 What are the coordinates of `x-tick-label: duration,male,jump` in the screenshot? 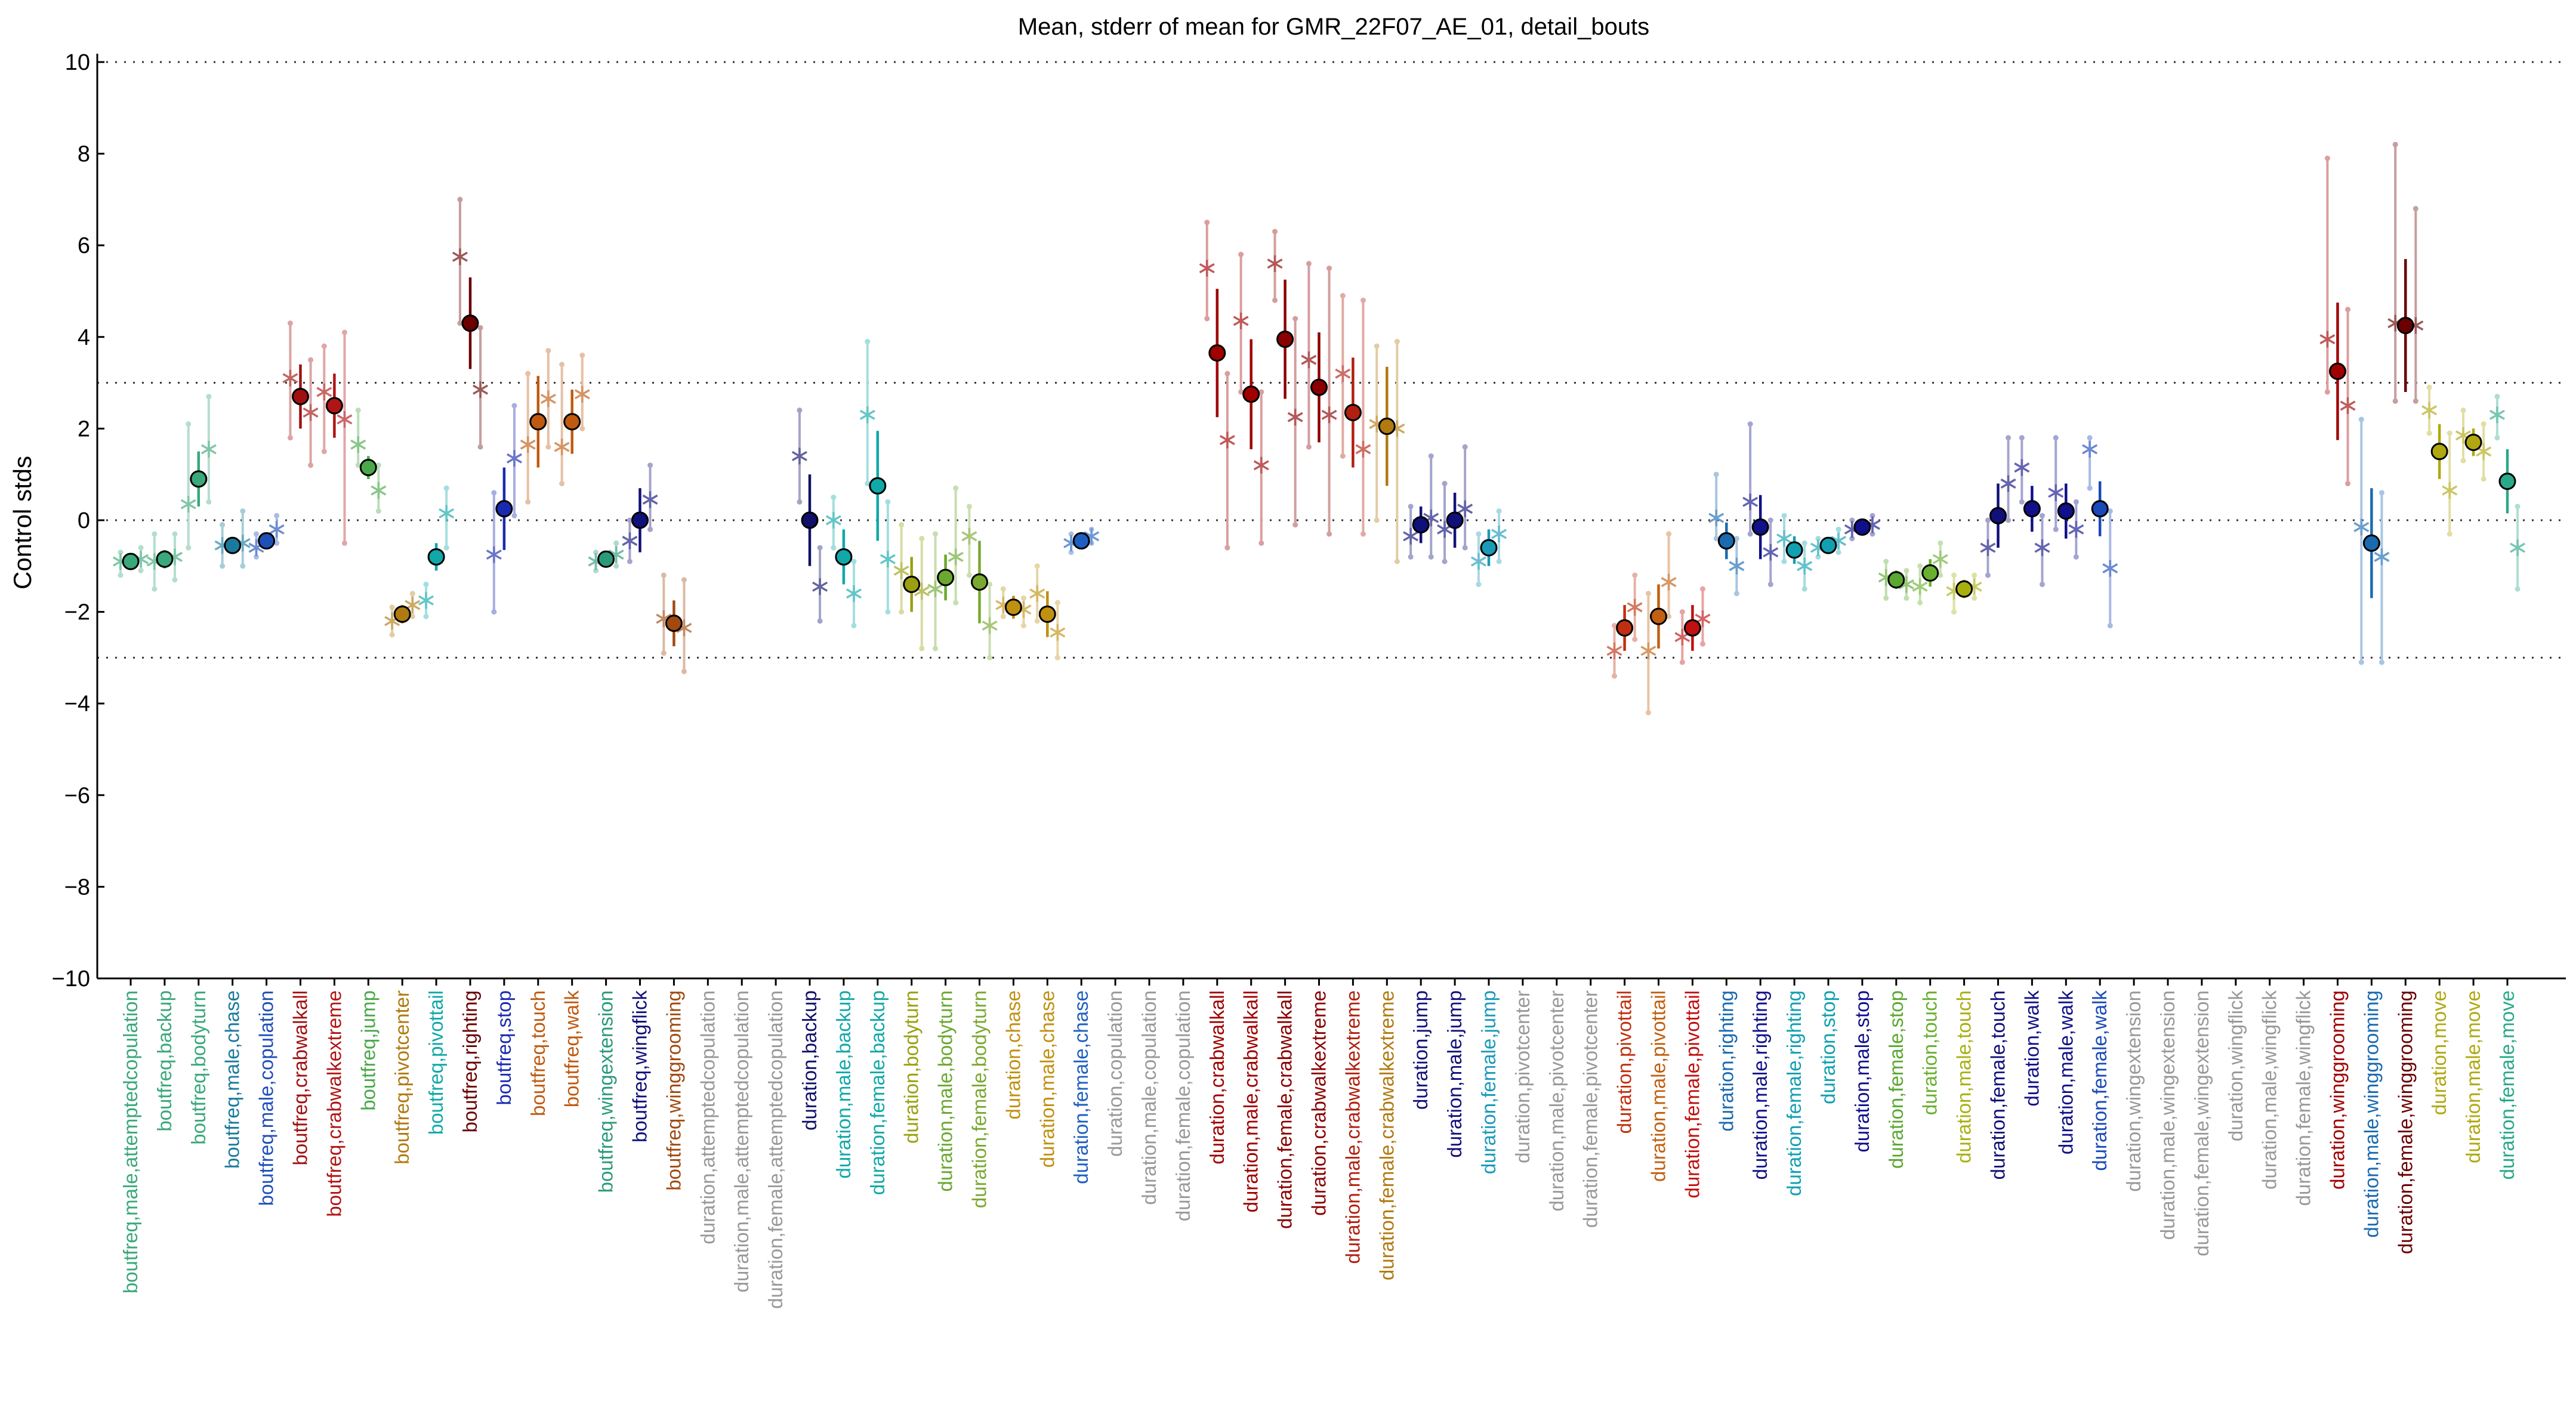 It's located at (1454, 1074).